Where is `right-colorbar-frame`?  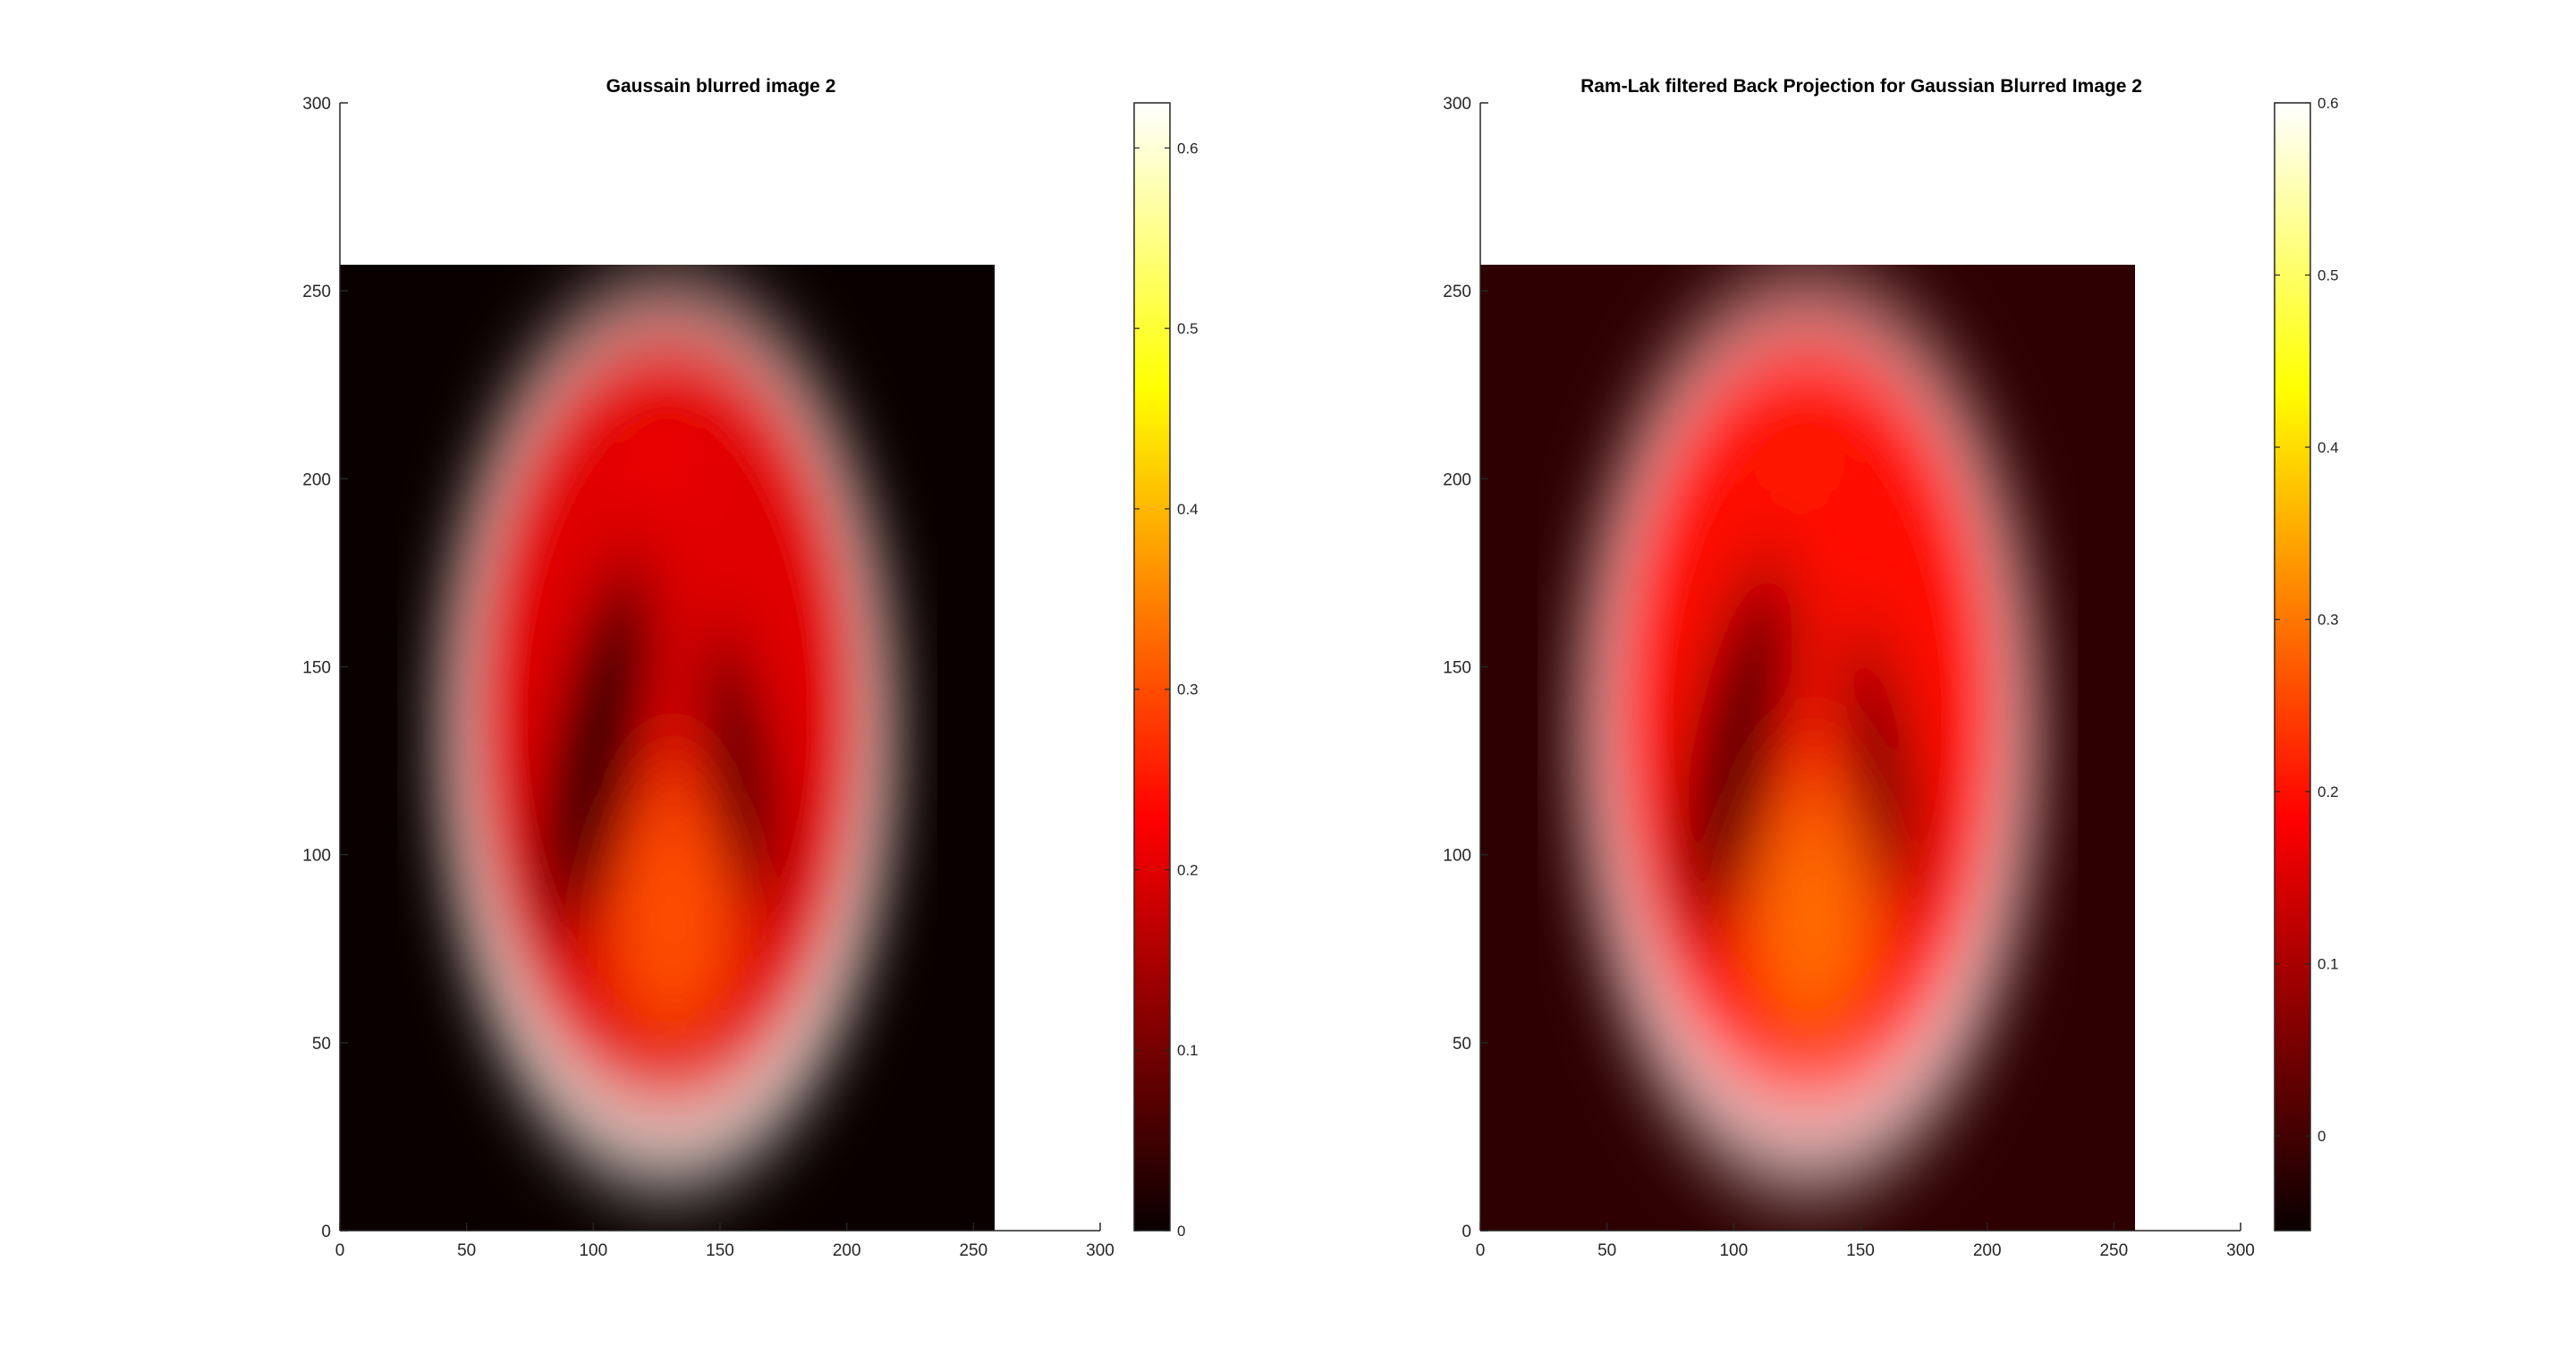
right-colorbar-frame is located at coordinates (2292, 667).